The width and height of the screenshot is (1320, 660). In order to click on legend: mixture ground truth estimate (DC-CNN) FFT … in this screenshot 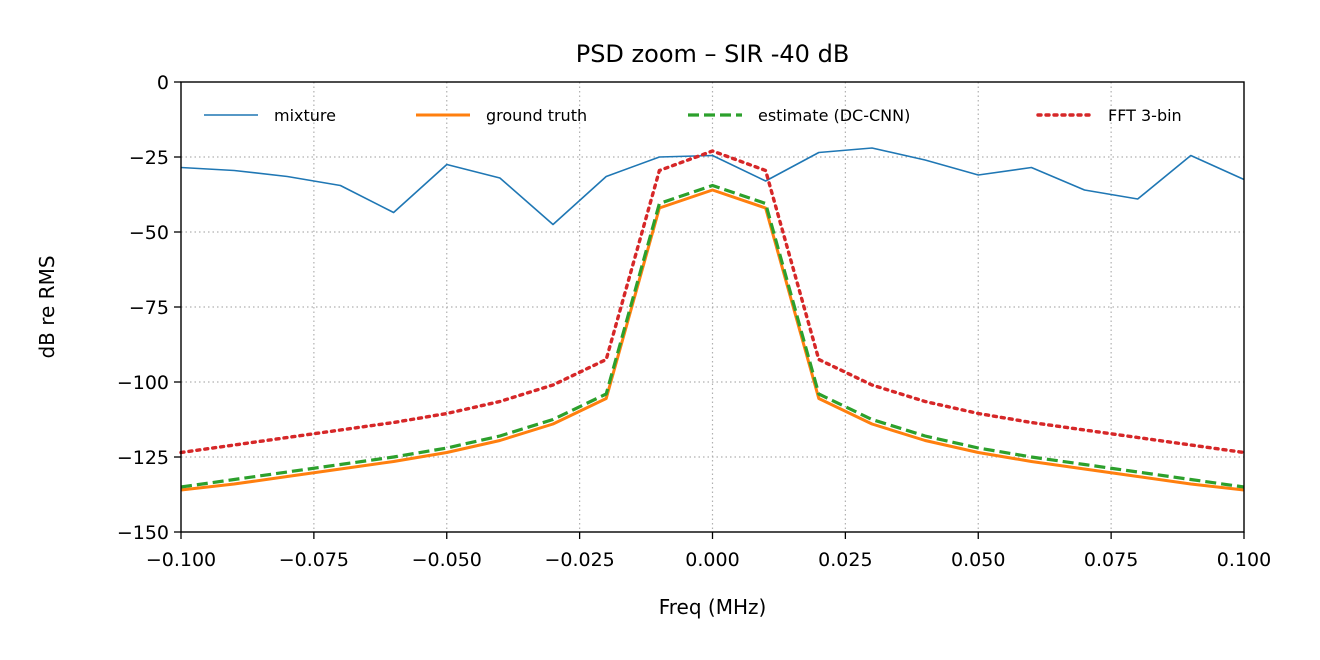, I will do `click(693, 115)`.